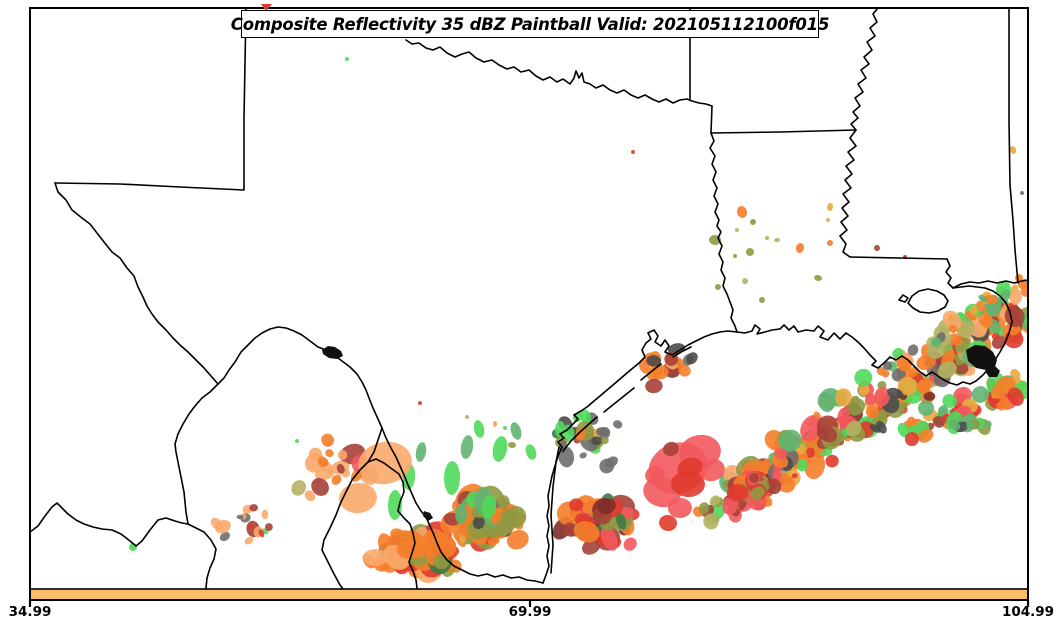 The width and height of the screenshot is (1062, 633). What do you see at coordinates (530, 612) in the screenshot?
I see `x-tick-label: 69.99` at bounding box center [530, 612].